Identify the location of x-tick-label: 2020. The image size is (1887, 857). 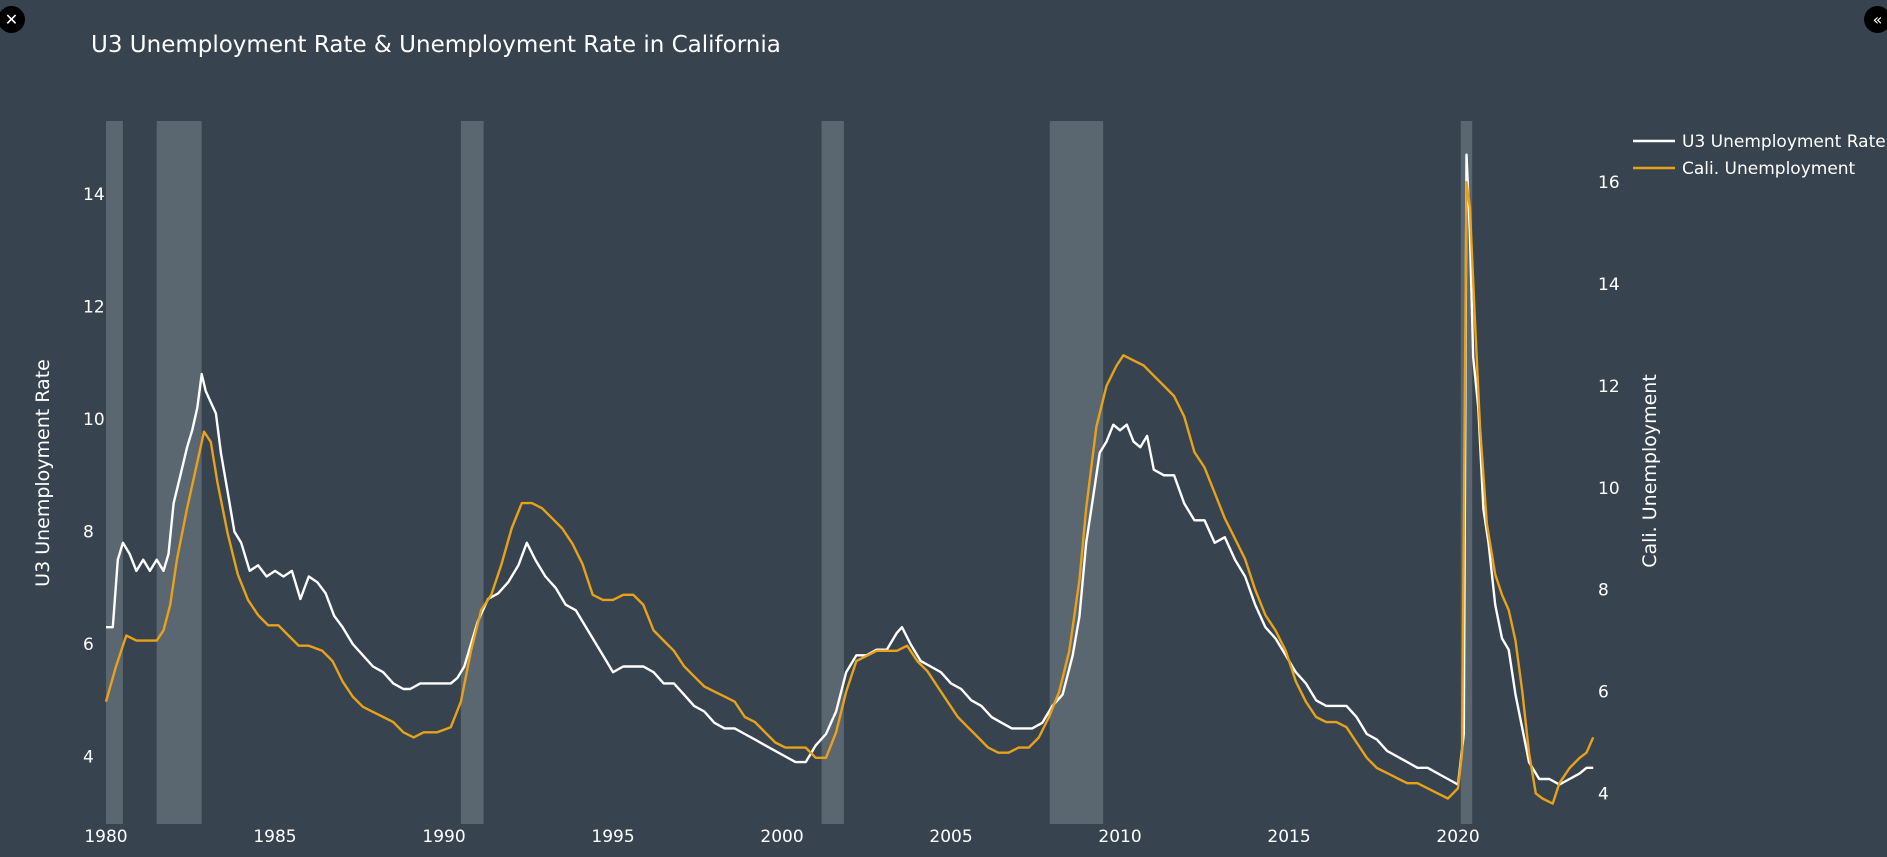
(1457, 837).